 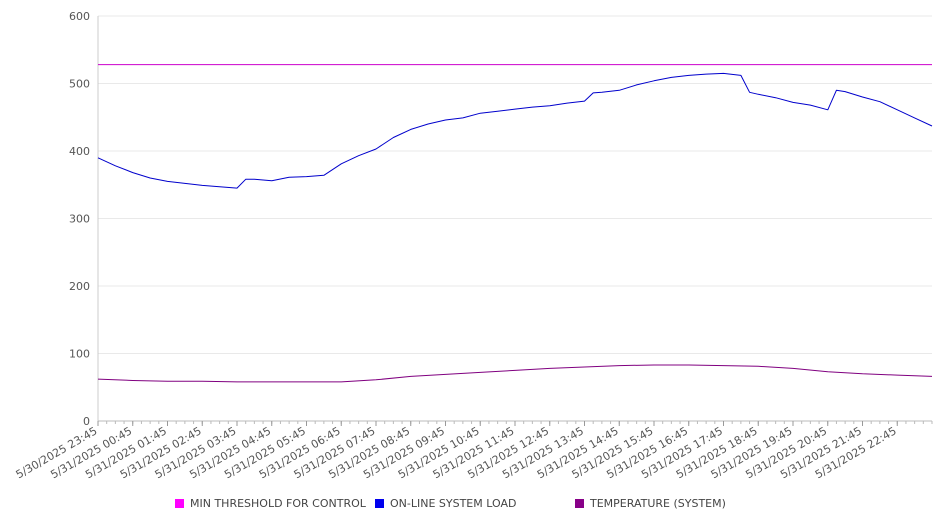 What do you see at coordinates (79, 151) in the screenshot?
I see `y-tick-label: 400` at bounding box center [79, 151].